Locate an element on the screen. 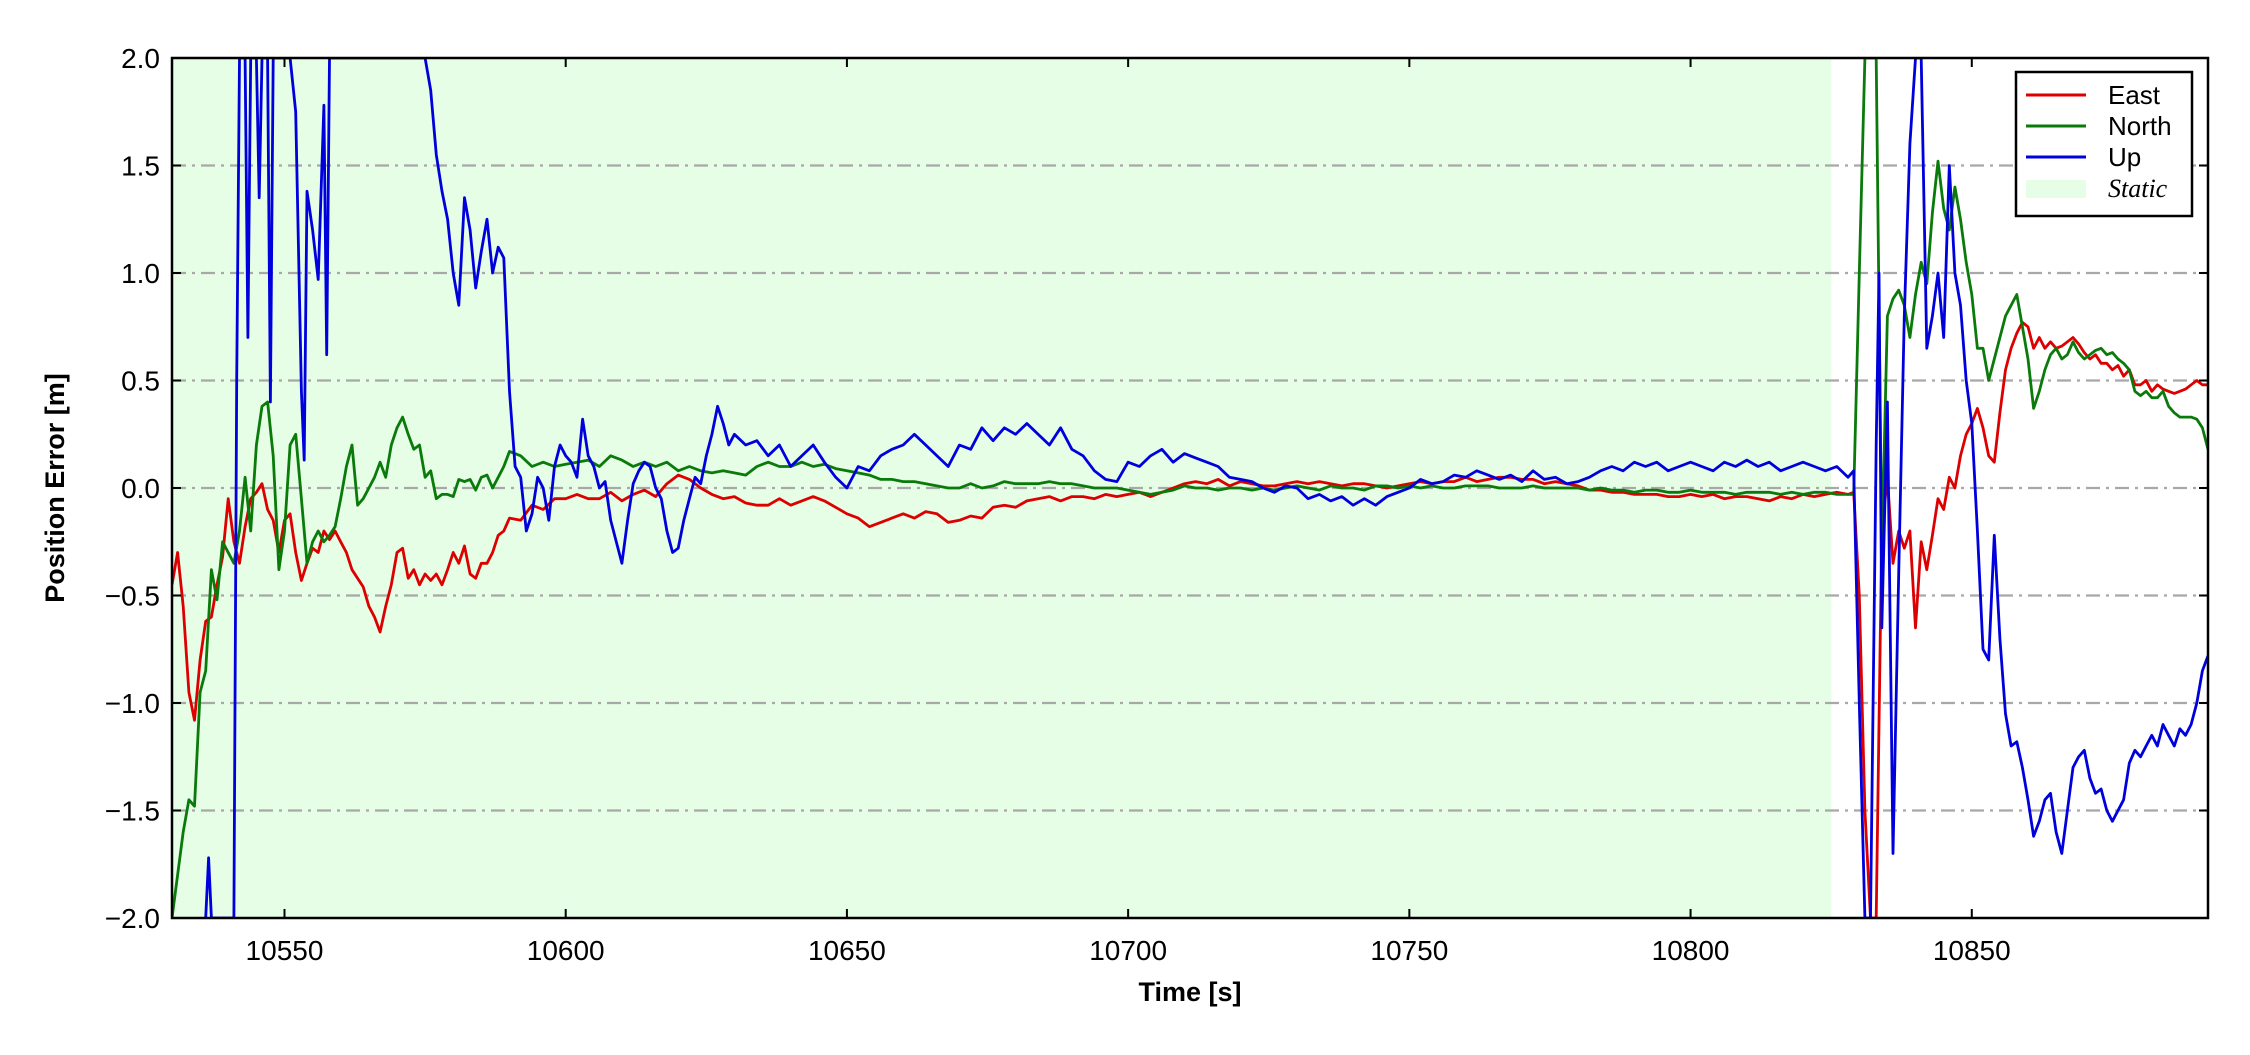  x-tick-label: 10850 is located at coordinates (1972, 950).